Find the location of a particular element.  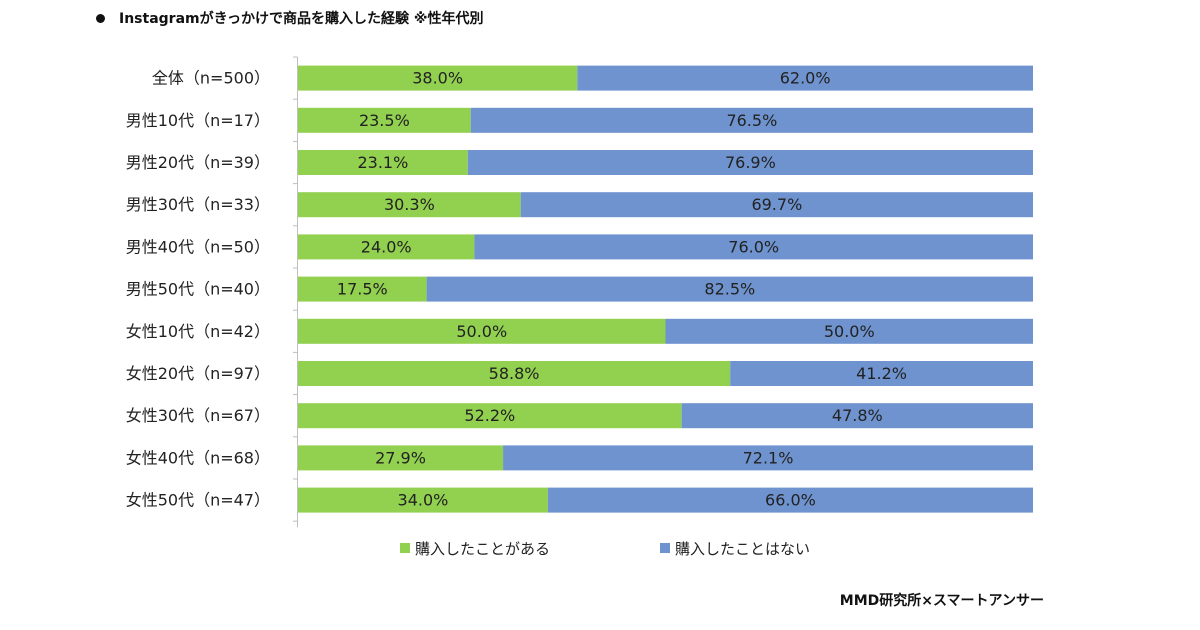

data-label-series0-0: 38.0% is located at coordinates (437, 78).